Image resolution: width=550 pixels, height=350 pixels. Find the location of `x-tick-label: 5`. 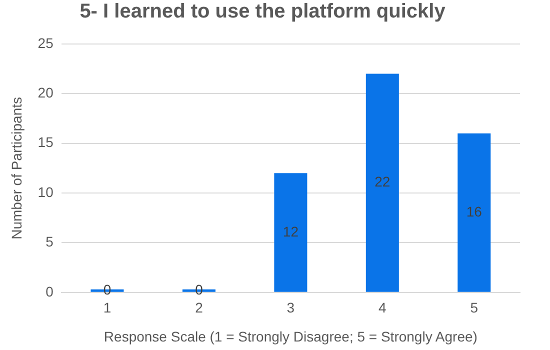

x-tick-label: 5 is located at coordinates (474, 308).